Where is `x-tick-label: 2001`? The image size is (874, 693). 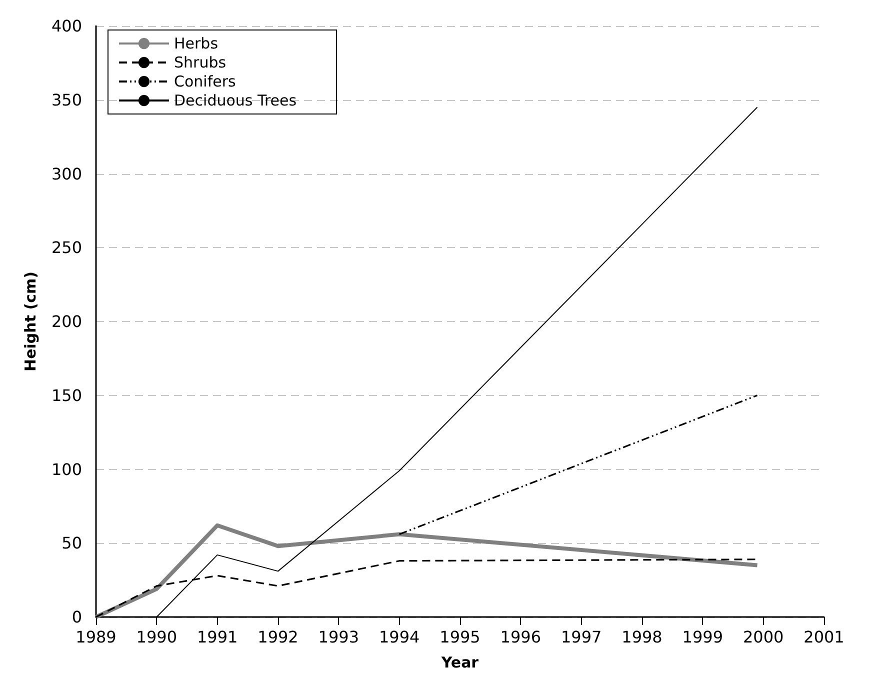 x-tick-label: 2001 is located at coordinates (824, 637).